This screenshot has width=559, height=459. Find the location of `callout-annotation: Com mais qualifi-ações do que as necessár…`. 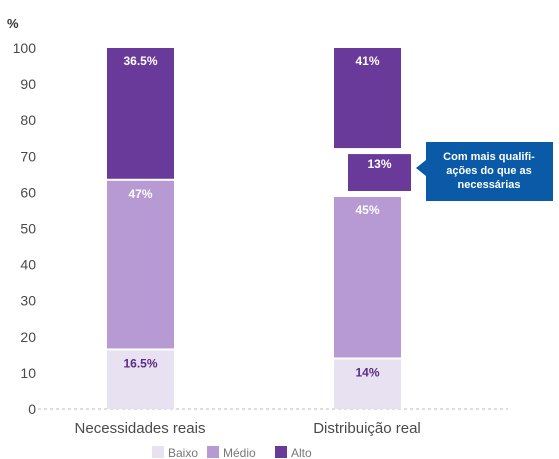

callout-annotation: Com mais qualifi-ações do que as necessár… is located at coordinates (484, 171).